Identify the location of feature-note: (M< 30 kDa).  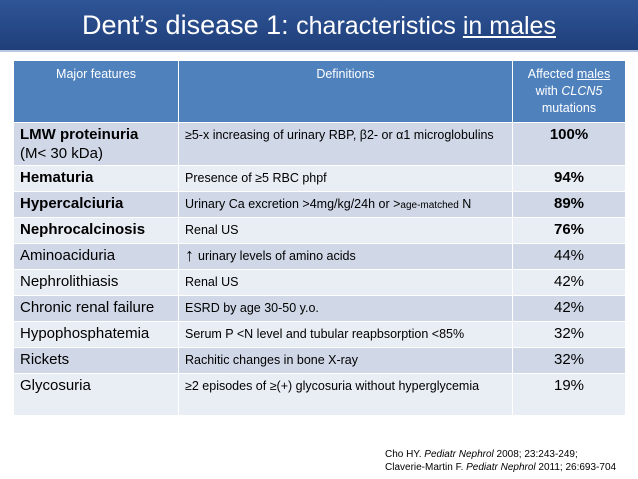
(61, 153).